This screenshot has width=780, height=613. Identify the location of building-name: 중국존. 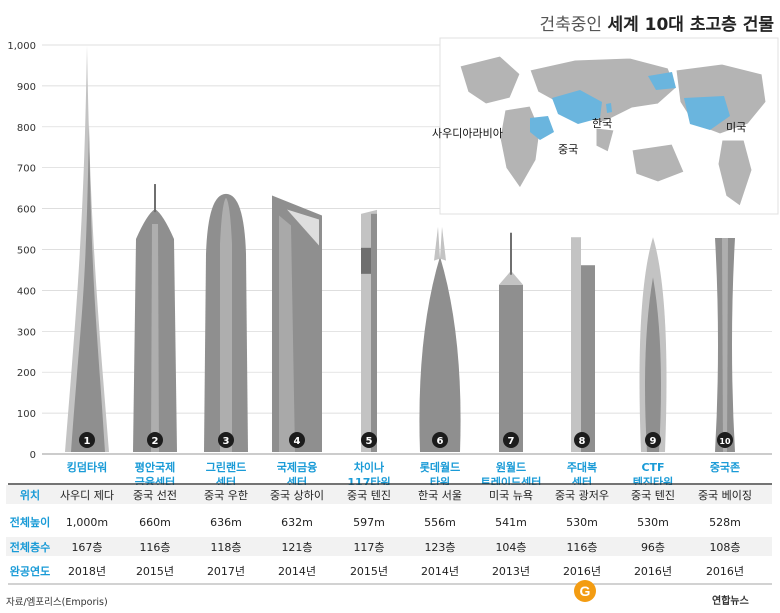
(725, 467).